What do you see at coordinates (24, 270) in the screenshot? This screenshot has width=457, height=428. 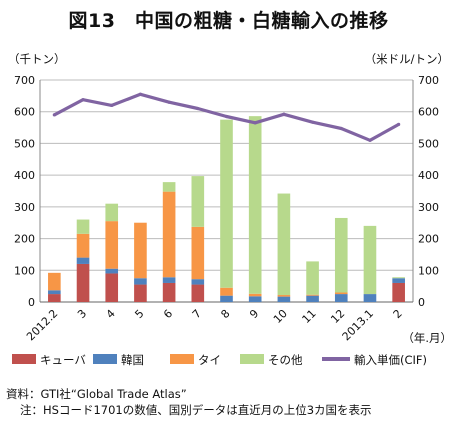 I see `y-left-tick-label: 100` at bounding box center [24, 270].